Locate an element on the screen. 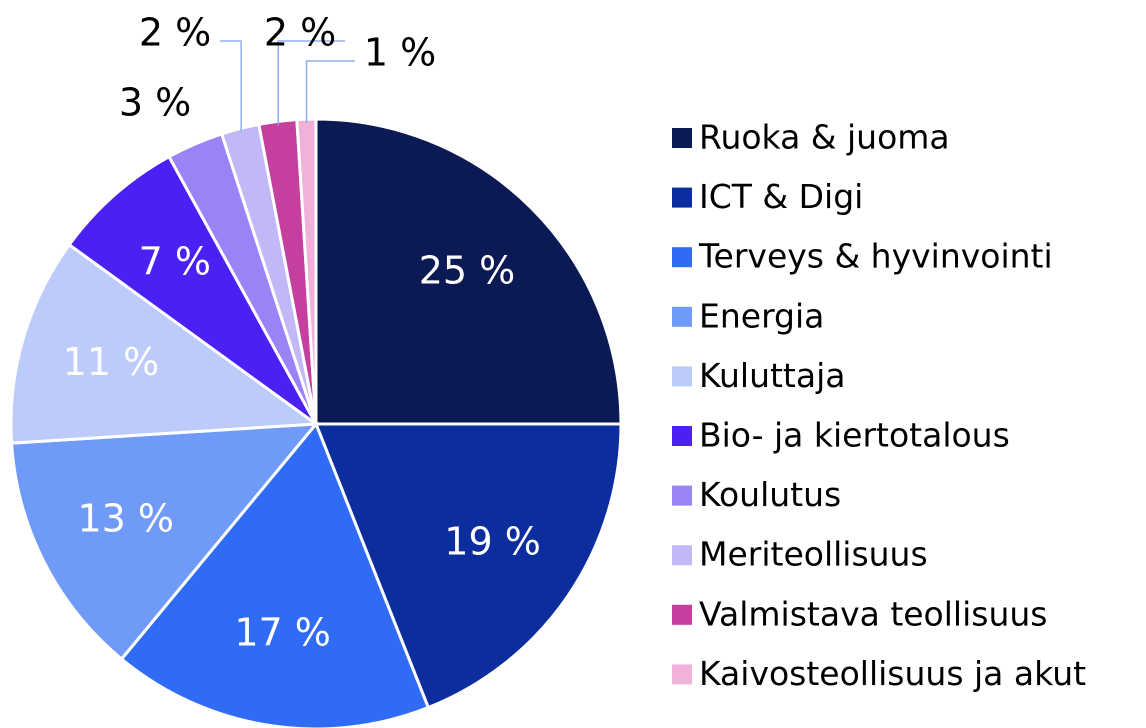  legend-label: Energia is located at coordinates (761, 315).